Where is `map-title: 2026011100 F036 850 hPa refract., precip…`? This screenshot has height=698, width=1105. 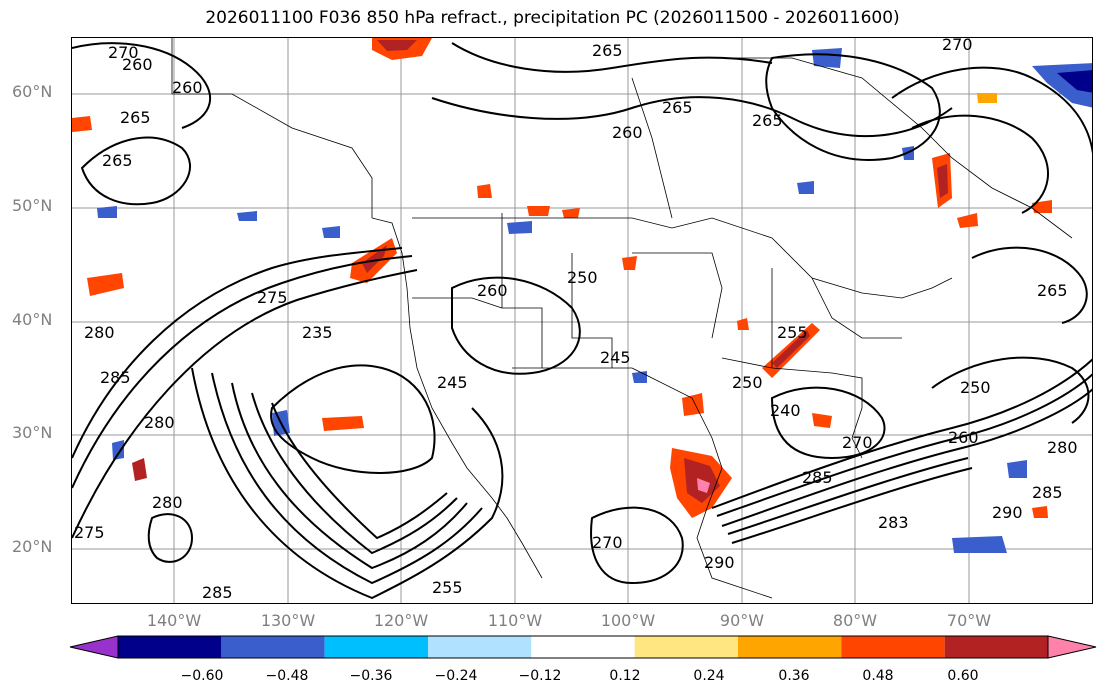 map-title: 2026011100 F036 850 hPa refract., precip… is located at coordinates (552, 18).